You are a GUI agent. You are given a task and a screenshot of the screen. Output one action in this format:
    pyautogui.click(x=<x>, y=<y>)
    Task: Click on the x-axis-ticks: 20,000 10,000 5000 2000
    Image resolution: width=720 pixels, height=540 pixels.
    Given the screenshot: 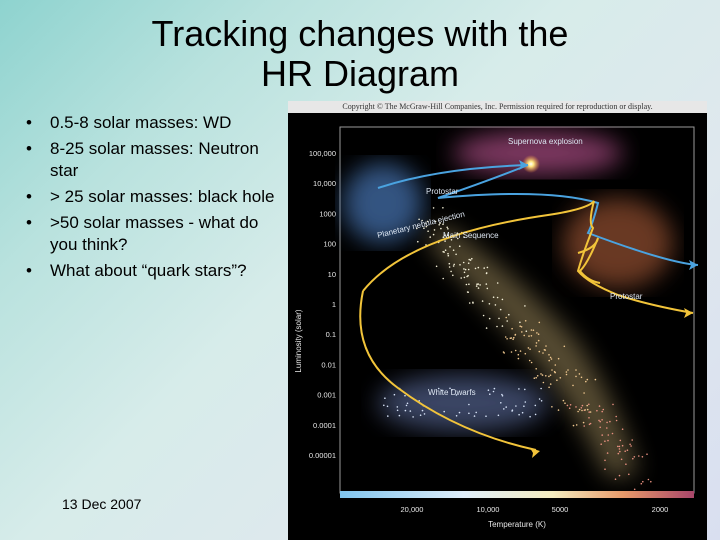 What is the action you would take?
    pyautogui.click(x=535, y=509)
    